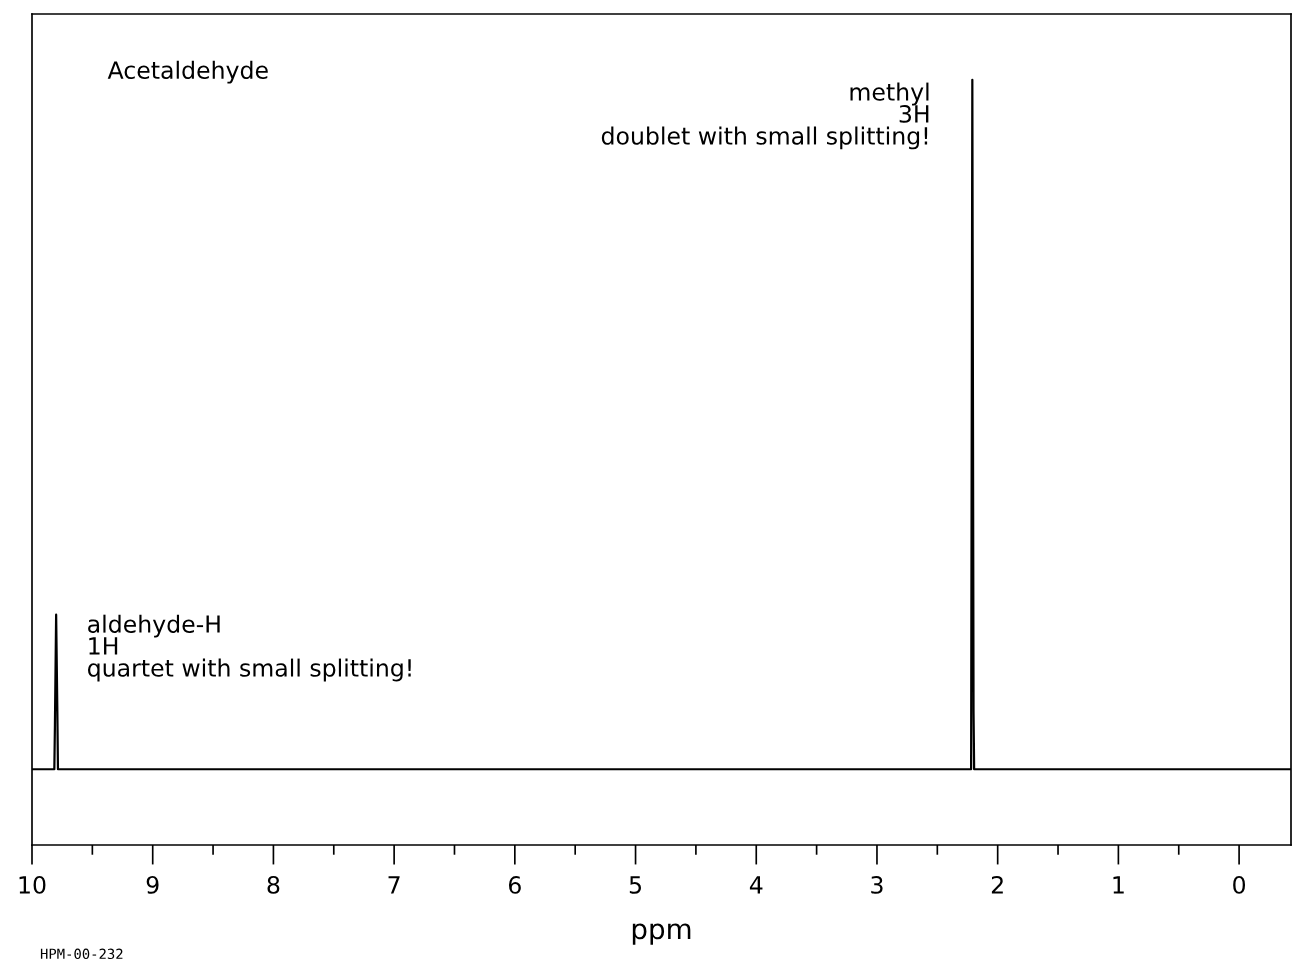 This screenshot has height=972, width=1292. What do you see at coordinates (877, 884) in the screenshot?
I see `x-tick-label: 3` at bounding box center [877, 884].